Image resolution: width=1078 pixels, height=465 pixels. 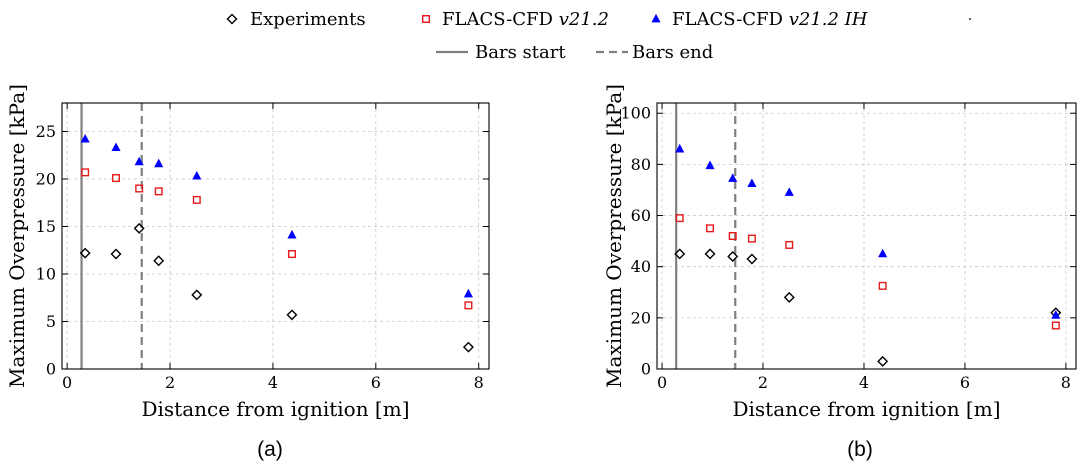 I want to click on legend-label-flacs-cfd-v21-2: FLACS-CFD v21.2, so click(x=525, y=19).